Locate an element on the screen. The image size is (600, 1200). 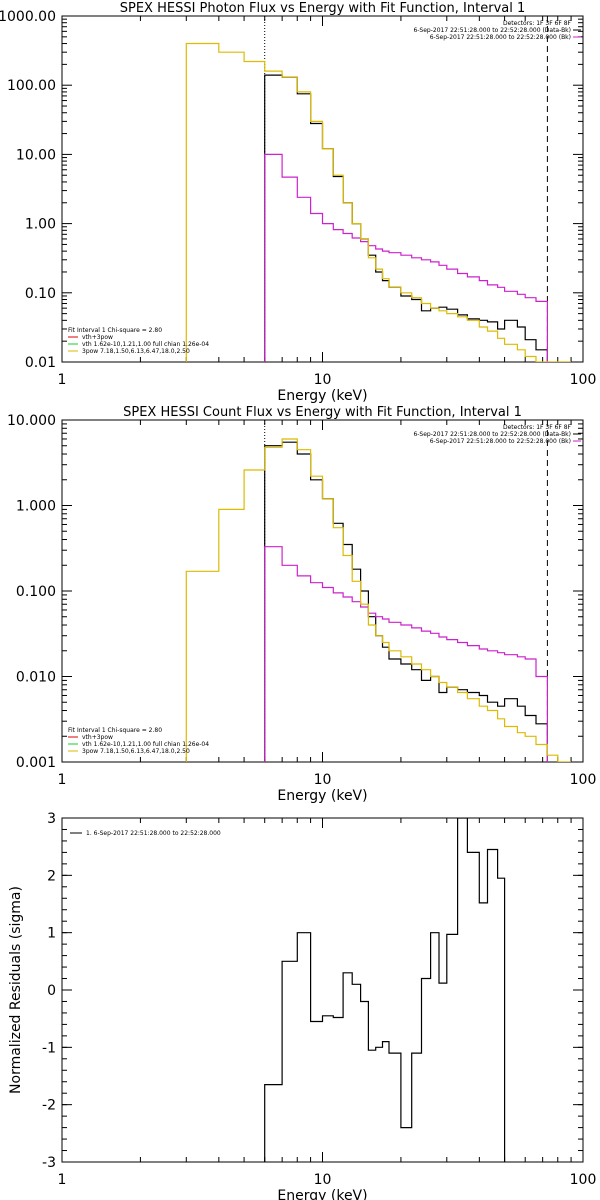
y-tick-label: -1 is located at coordinates (49, 1048).